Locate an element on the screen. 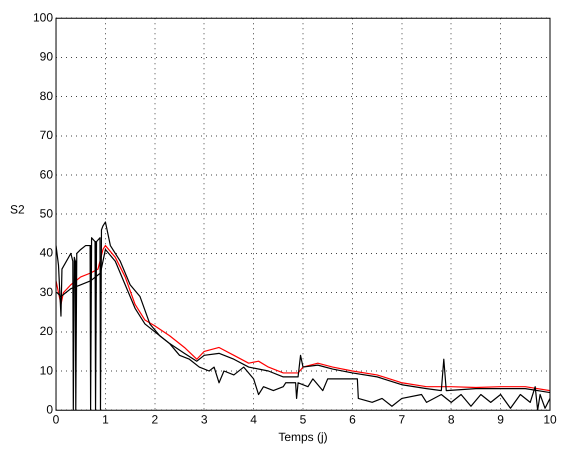  y-tick-label: 90 is located at coordinates (47, 57).